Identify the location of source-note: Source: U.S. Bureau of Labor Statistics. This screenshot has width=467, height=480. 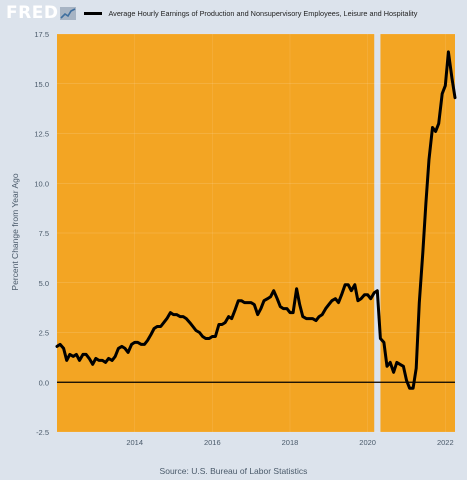
(233, 471).